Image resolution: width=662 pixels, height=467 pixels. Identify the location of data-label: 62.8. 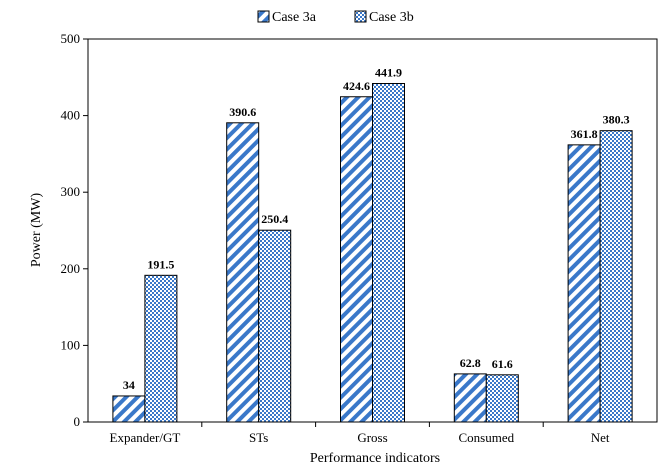
(470, 363).